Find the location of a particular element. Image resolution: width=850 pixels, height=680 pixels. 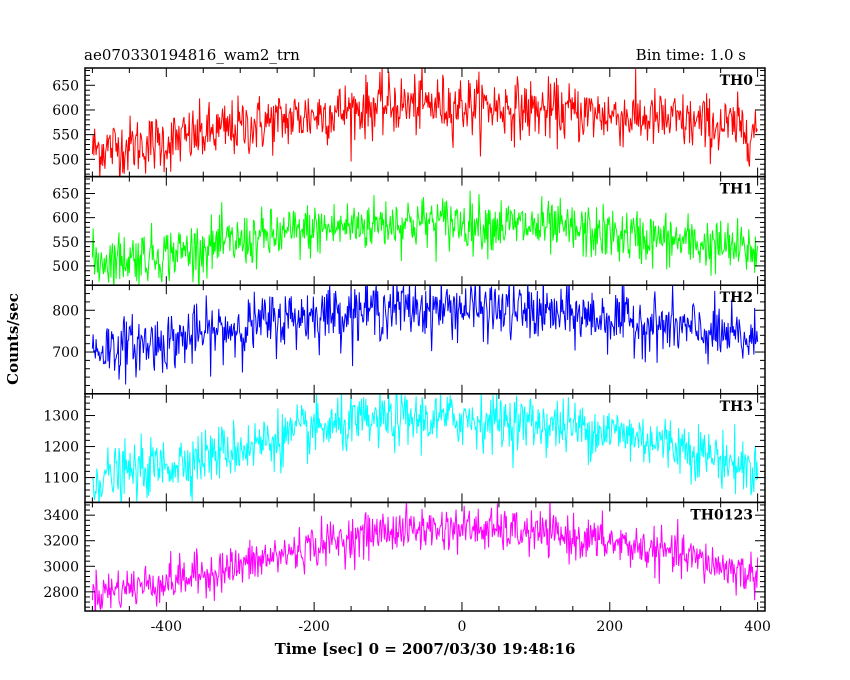

series-line-th0 is located at coordinates (425, 122).